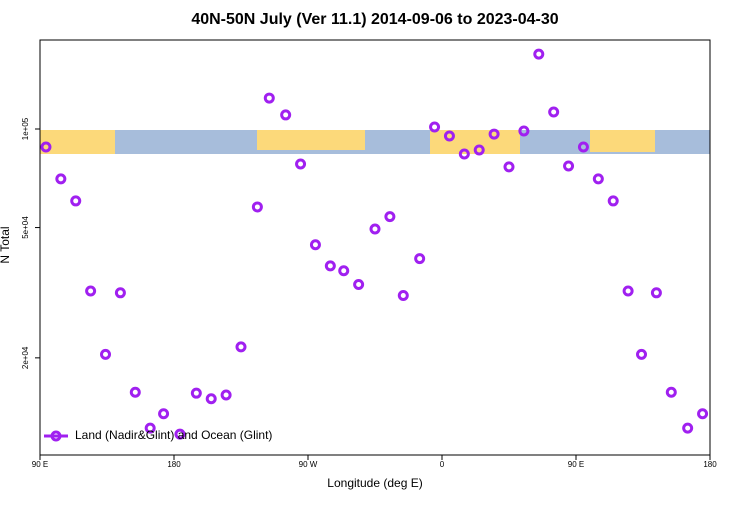 The width and height of the screenshot is (750, 505). I want to click on map-band, so click(375, 142).